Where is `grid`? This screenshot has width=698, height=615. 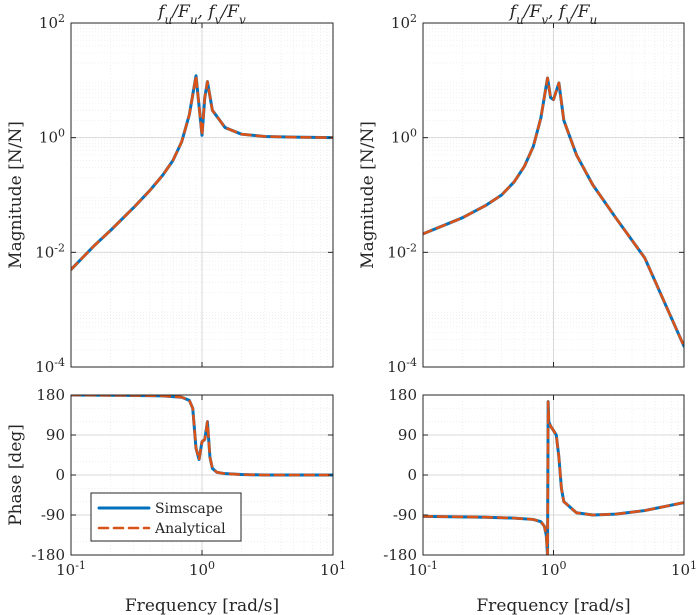
grid is located at coordinates (553, 475).